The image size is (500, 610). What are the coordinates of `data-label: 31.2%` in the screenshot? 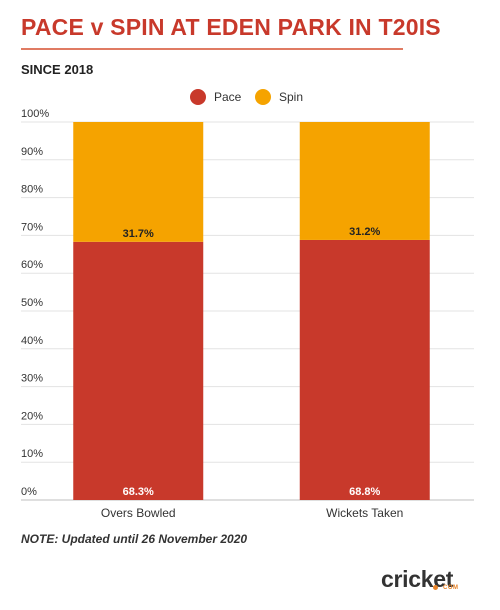 It's located at (364, 232).